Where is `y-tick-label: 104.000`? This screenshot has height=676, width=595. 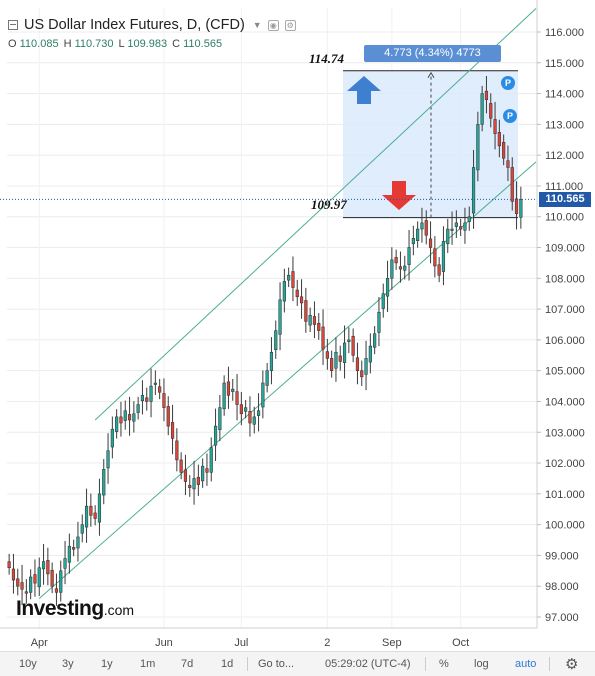 y-tick-label: 104.000 is located at coordinates (565, 402).